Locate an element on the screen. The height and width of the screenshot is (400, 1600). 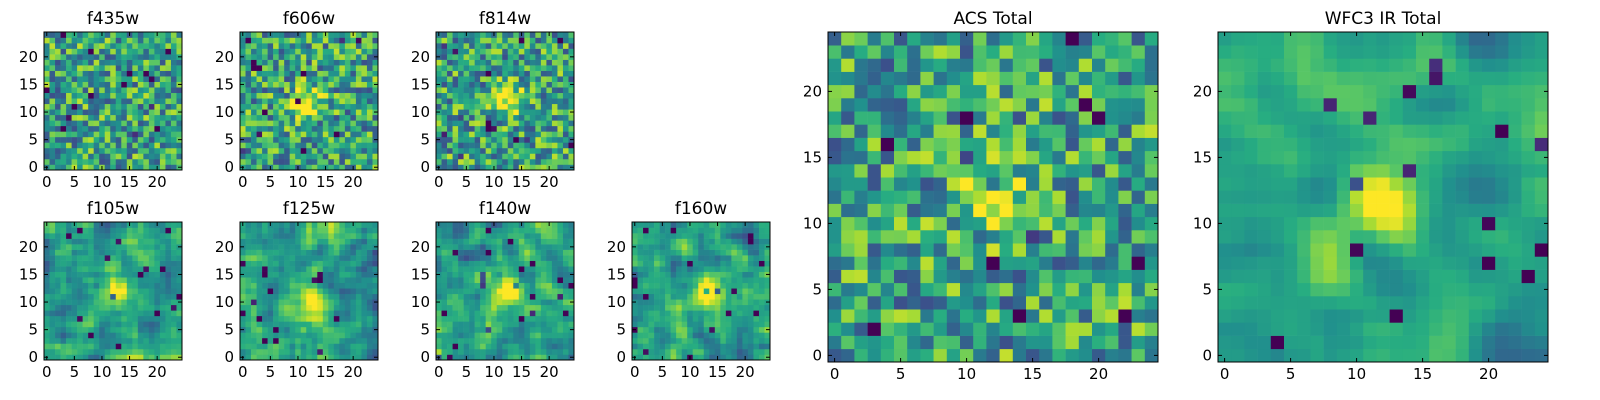
y-tick-label: 20 is located at coordinates (616, 247).